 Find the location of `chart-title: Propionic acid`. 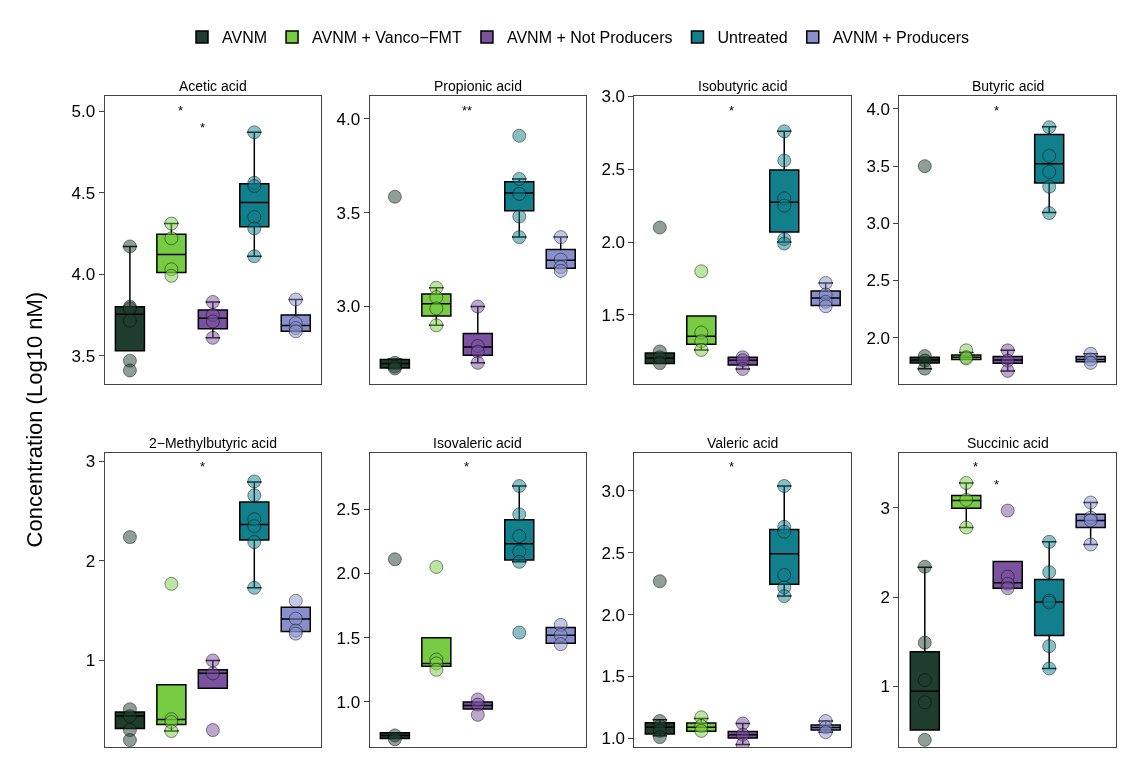

chart-title: Propionic acid is located at coordinates (478, 86).